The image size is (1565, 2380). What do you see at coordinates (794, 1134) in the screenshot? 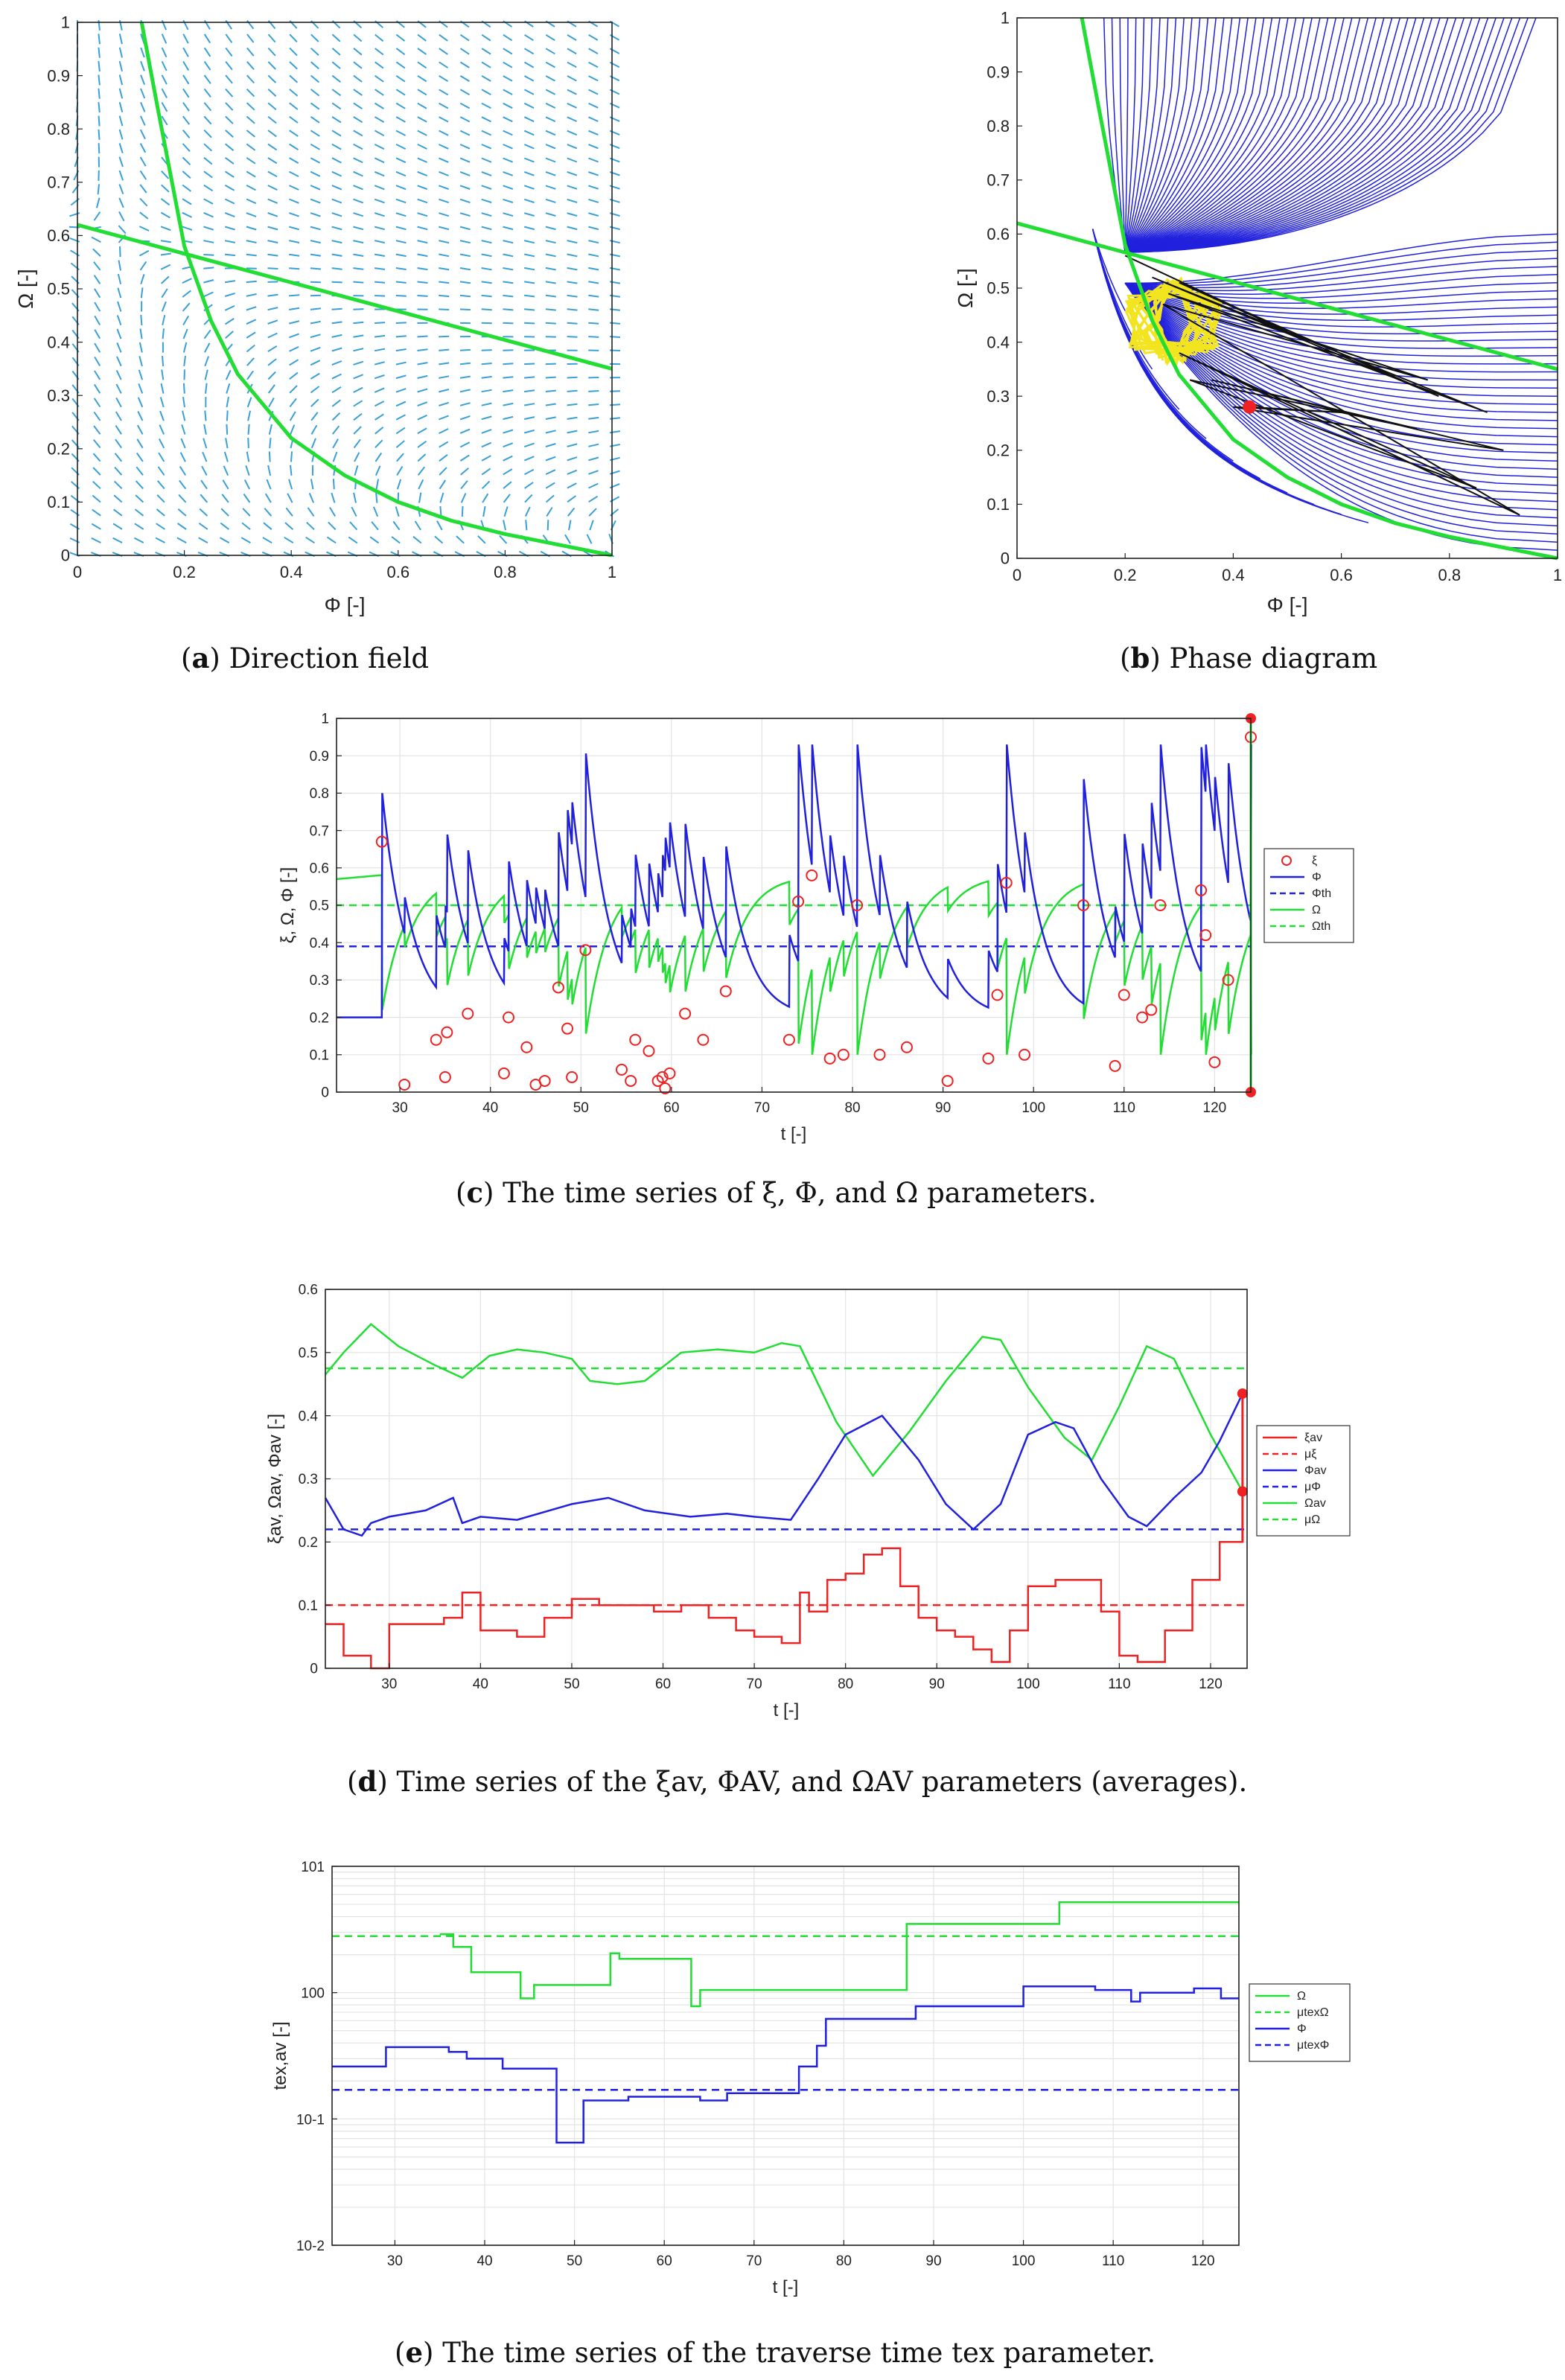
I see `chart-c-xlabel: t [-]` at bounding box center [794, 1134].